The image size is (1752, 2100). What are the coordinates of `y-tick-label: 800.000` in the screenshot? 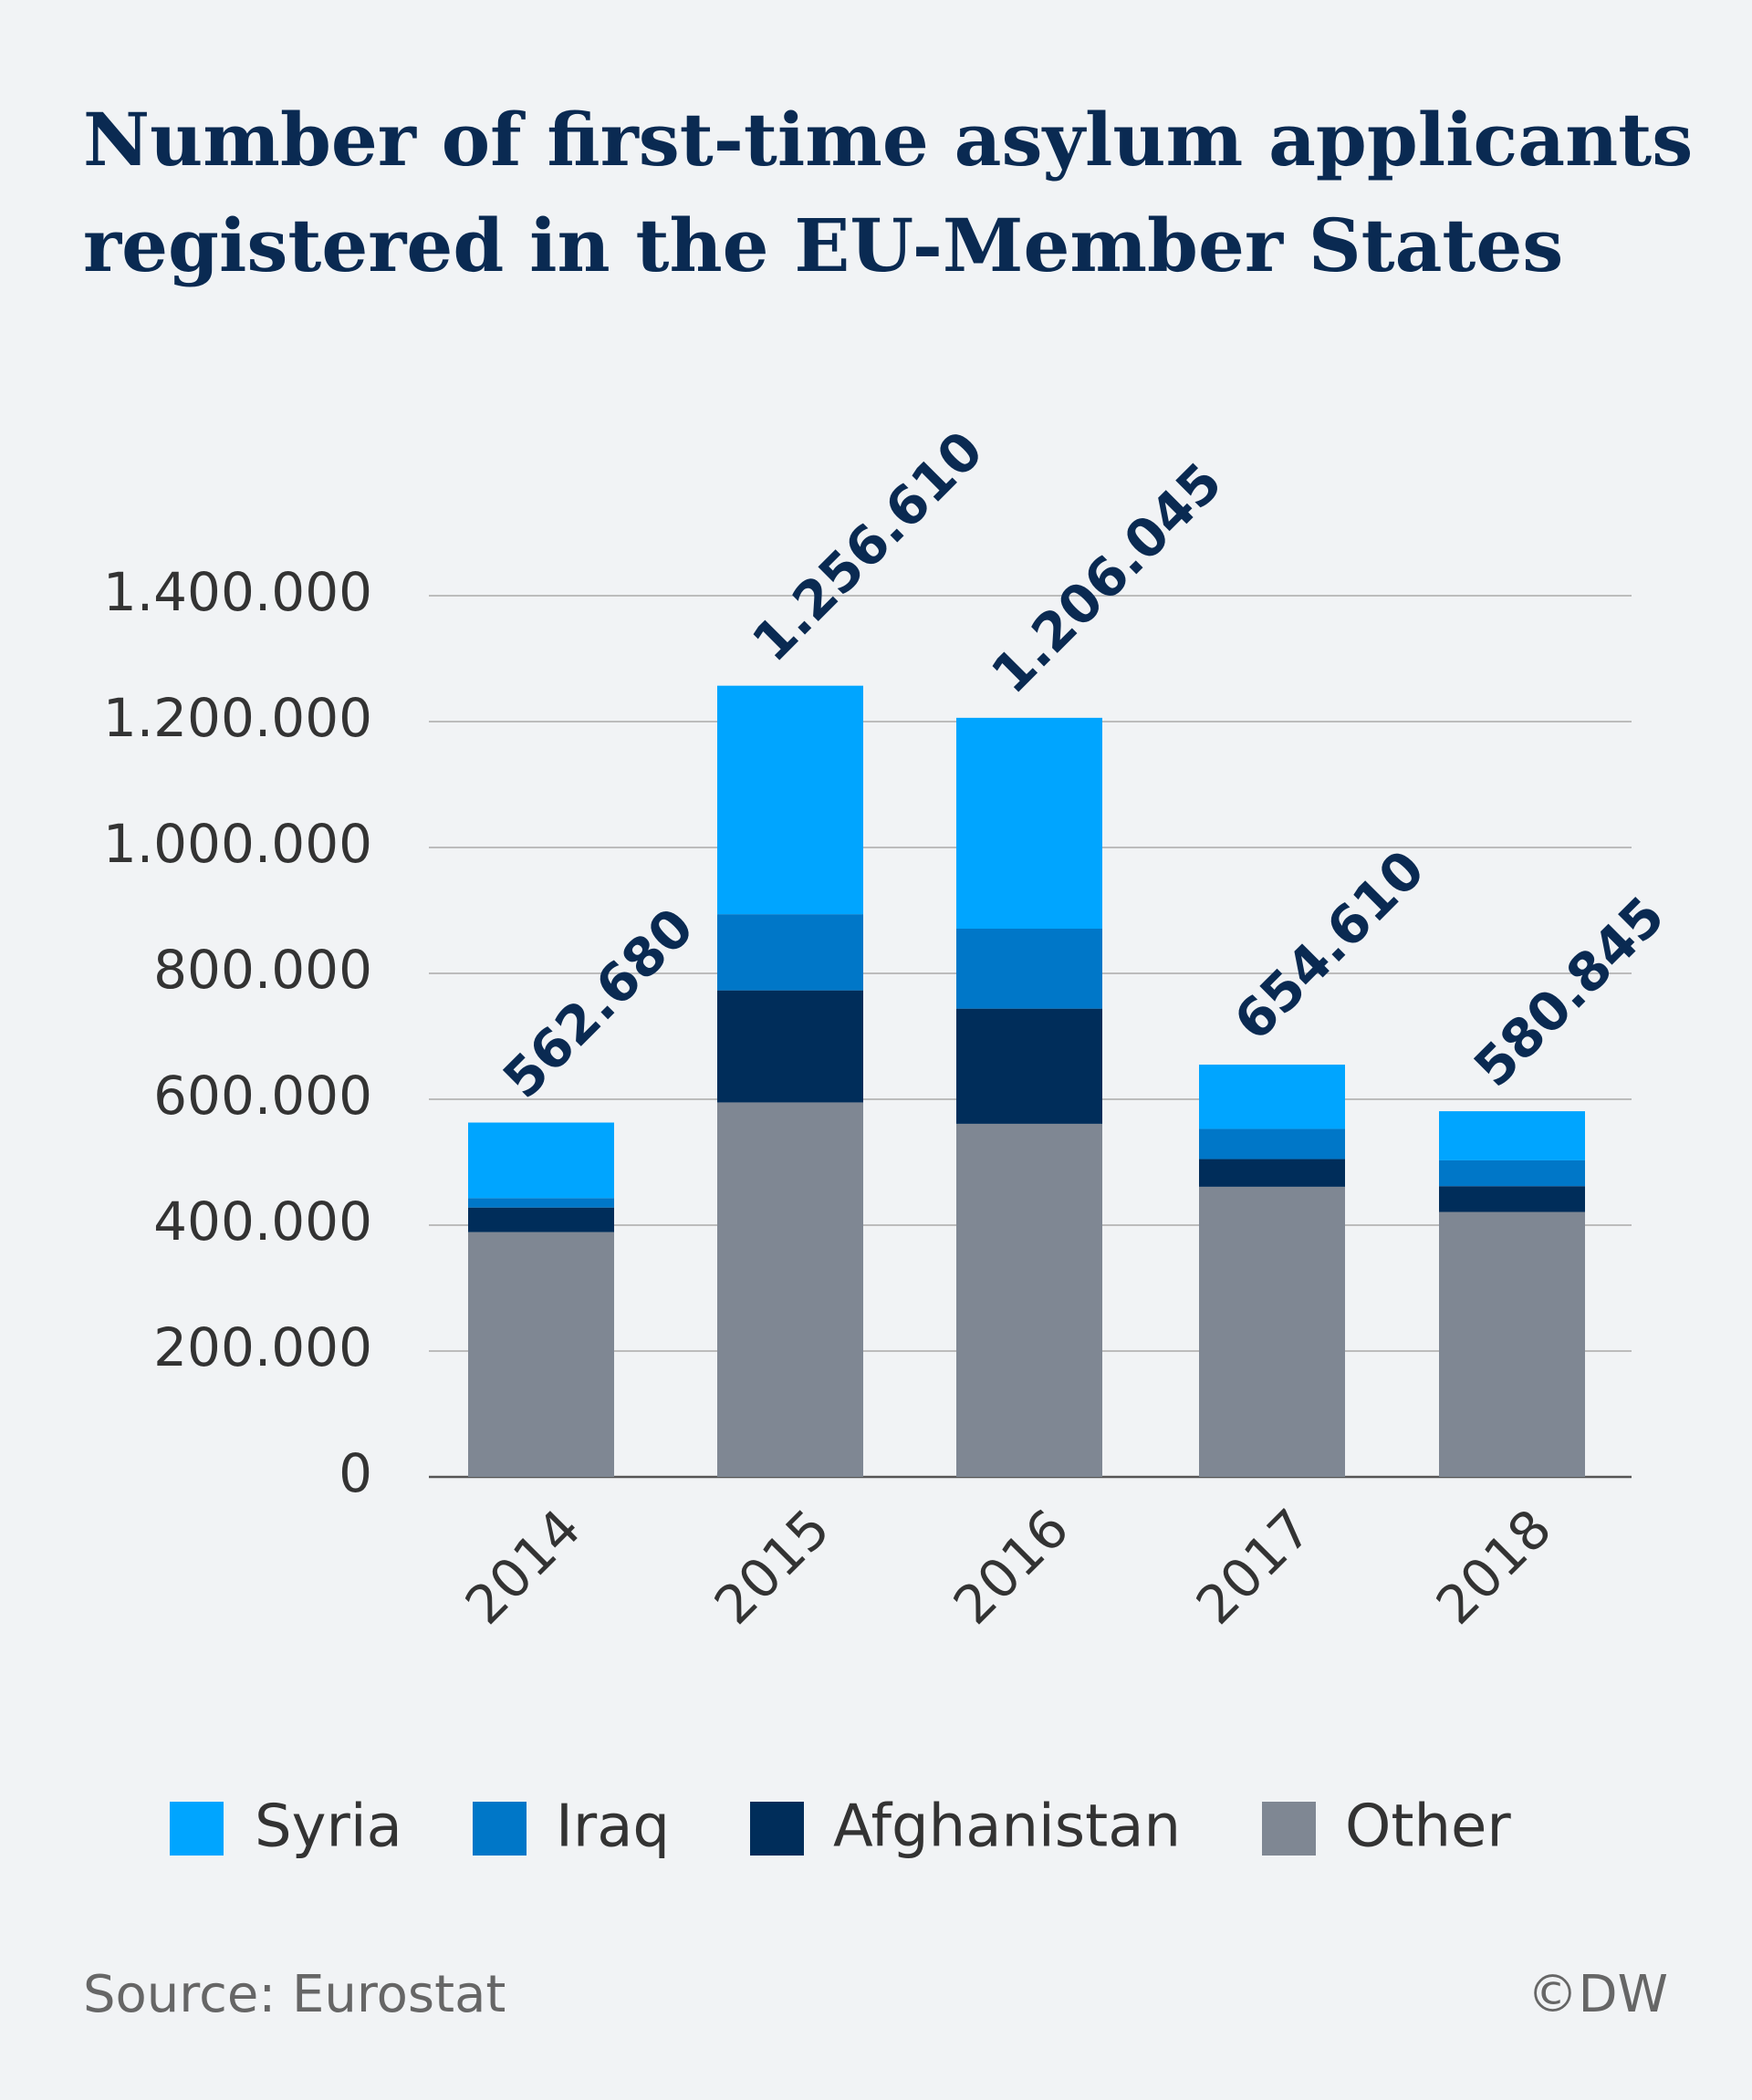 It's located at (262, 970).